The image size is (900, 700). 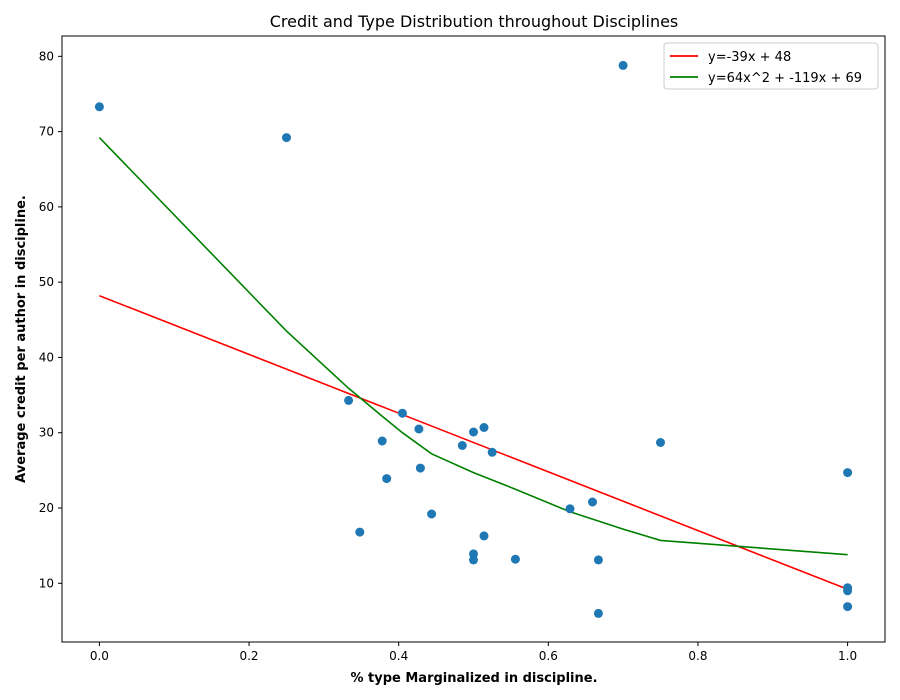 What do you see at coordinates (548, 656) in the screenshot?
I see `x-tick-label: 0.6` at bounding box center [548, 656].